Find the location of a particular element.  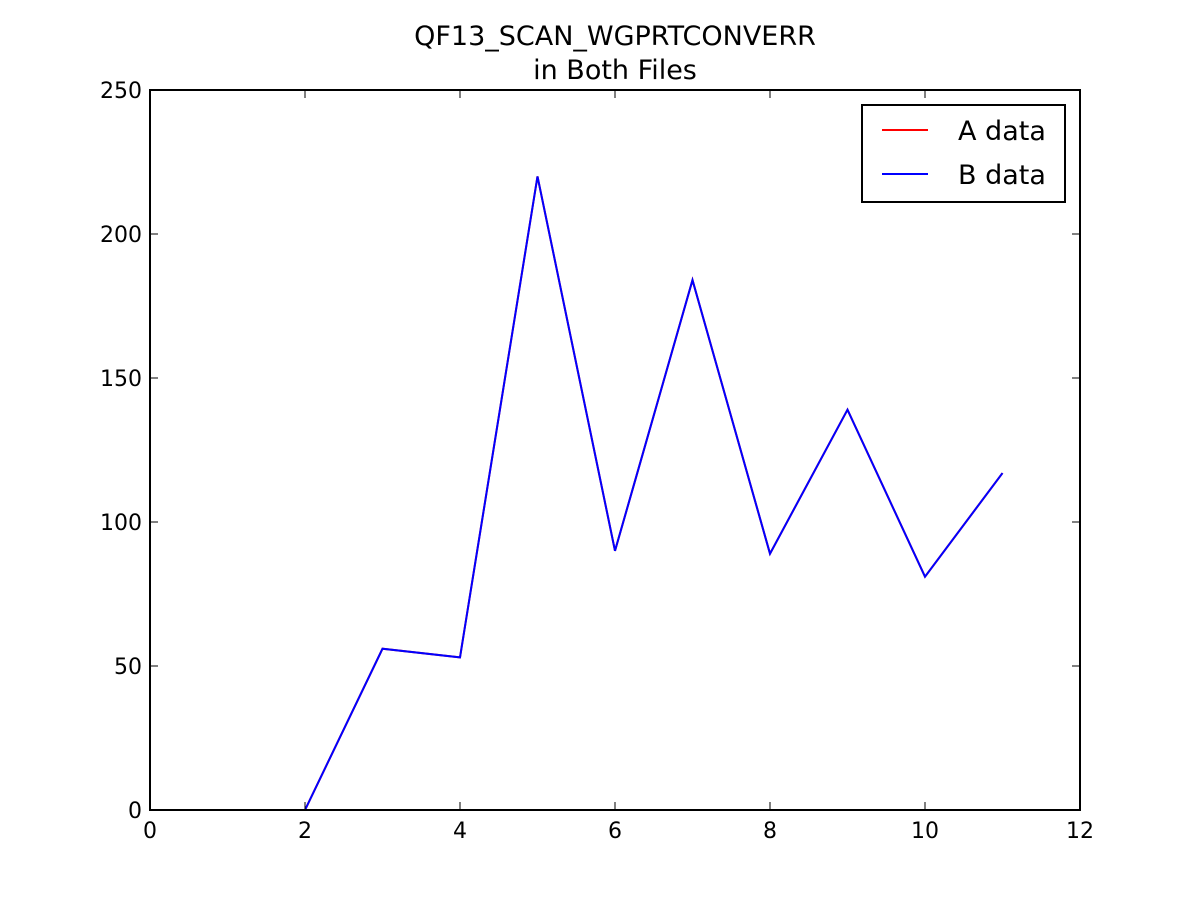

chart-subtitle: in Both Files is located at coordinates (615, 70).